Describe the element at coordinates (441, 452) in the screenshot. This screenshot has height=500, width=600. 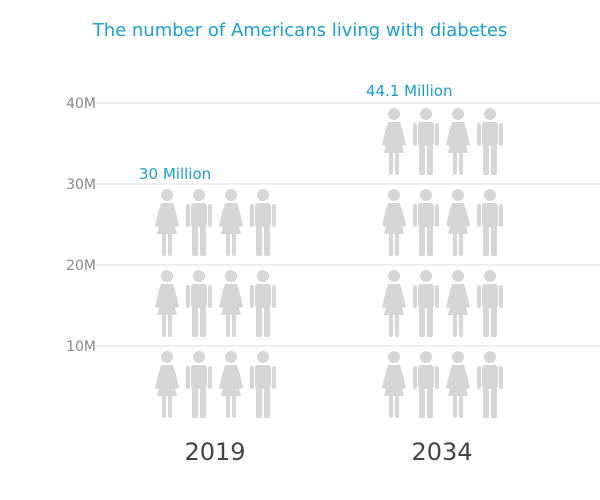
I see `x-category-label: 2034` at that location.